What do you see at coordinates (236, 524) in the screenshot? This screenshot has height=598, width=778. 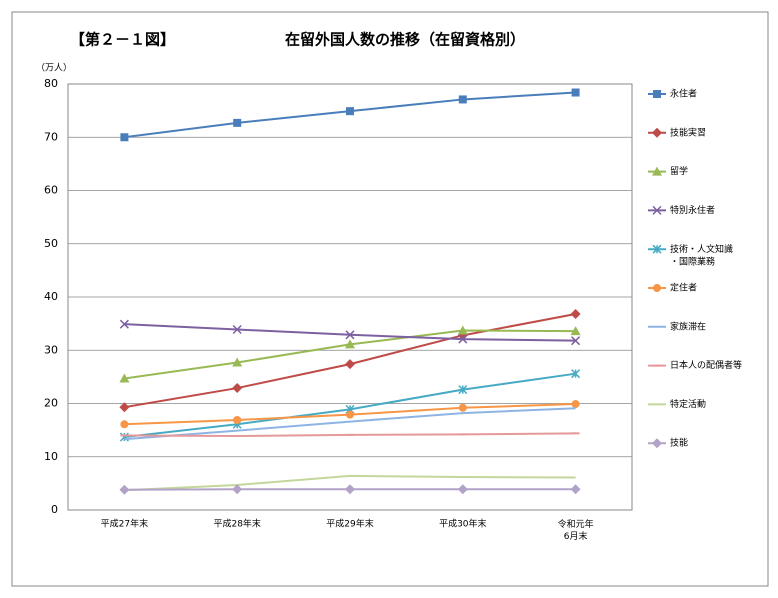 I see `x-tick-label: 平成28年末` at bounding box center [236, 524].